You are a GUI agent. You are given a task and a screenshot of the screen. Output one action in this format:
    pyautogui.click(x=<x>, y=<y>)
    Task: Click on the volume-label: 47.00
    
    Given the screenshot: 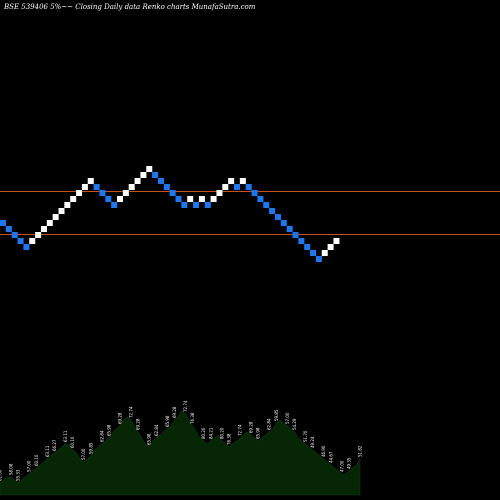 What is the action you would take?
    pyautogui.click(x=341, y=466)
    